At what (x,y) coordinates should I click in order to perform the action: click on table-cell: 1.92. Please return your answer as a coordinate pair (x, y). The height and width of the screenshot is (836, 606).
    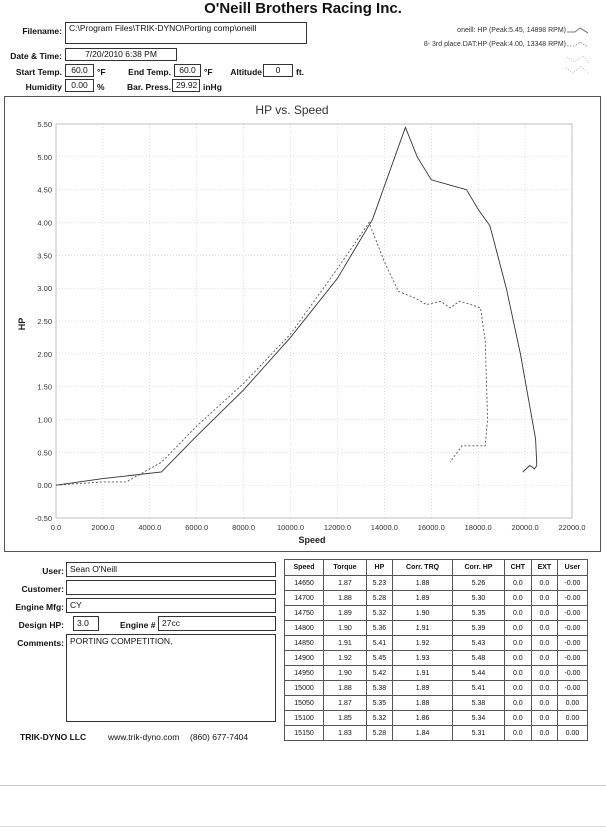
    Looking at the image, I should click on (345, 658).